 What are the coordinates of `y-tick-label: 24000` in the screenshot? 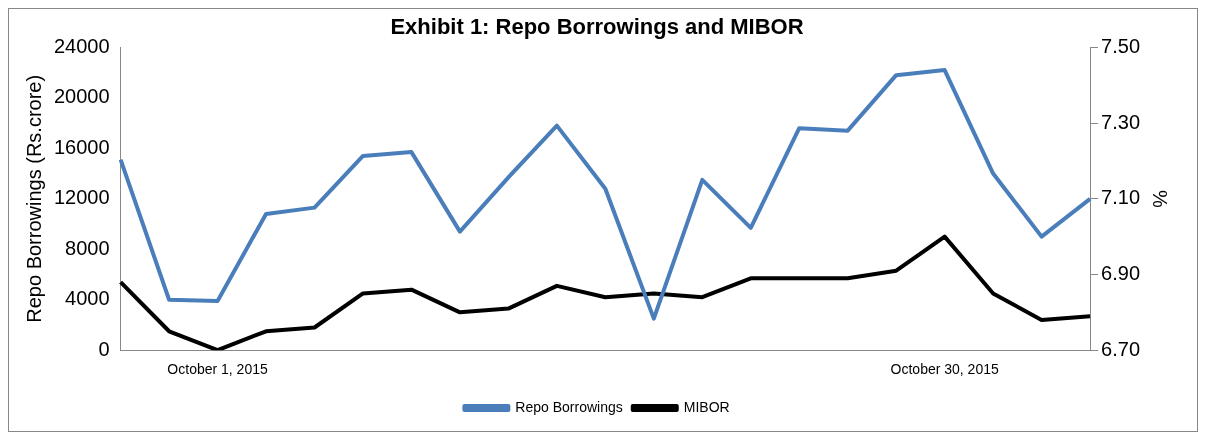 It's located at (81, 45).